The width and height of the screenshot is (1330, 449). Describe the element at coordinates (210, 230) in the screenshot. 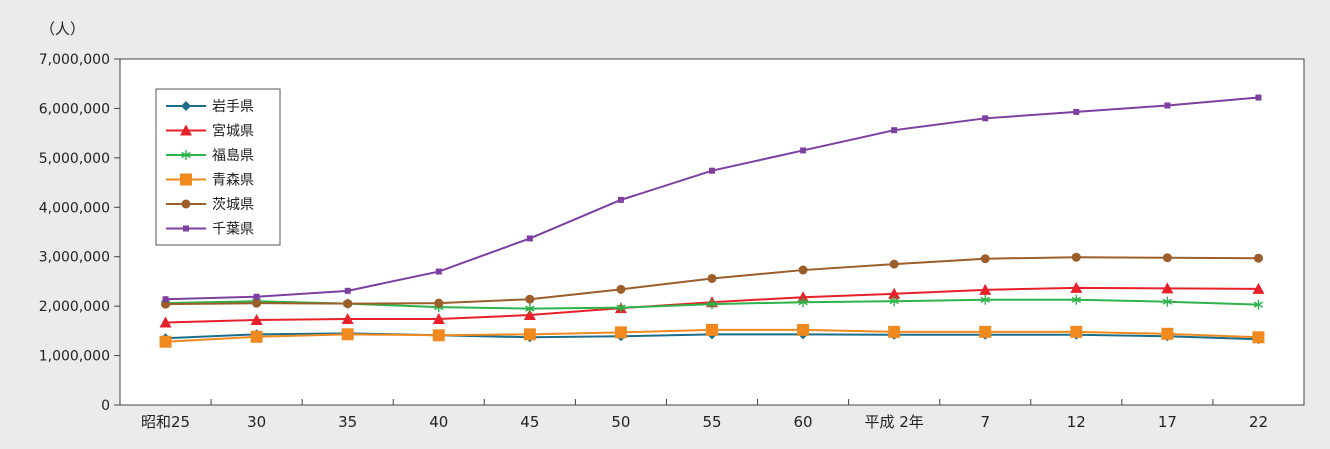

I see `legend-item: 千葉県` at that location.